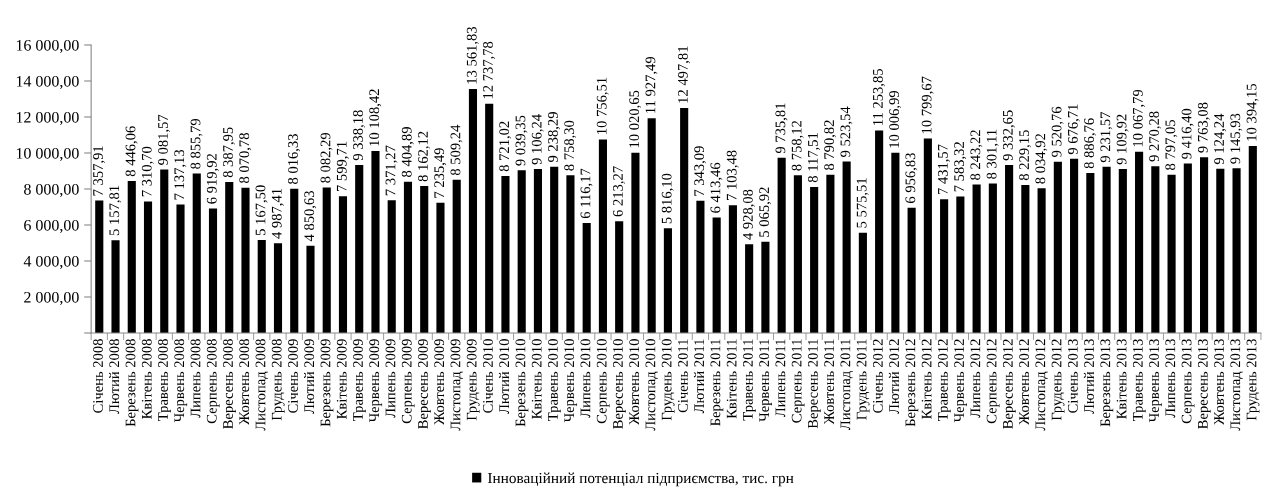  I want to click on x-tick-label: Грудень 2009, so click(473, 380).